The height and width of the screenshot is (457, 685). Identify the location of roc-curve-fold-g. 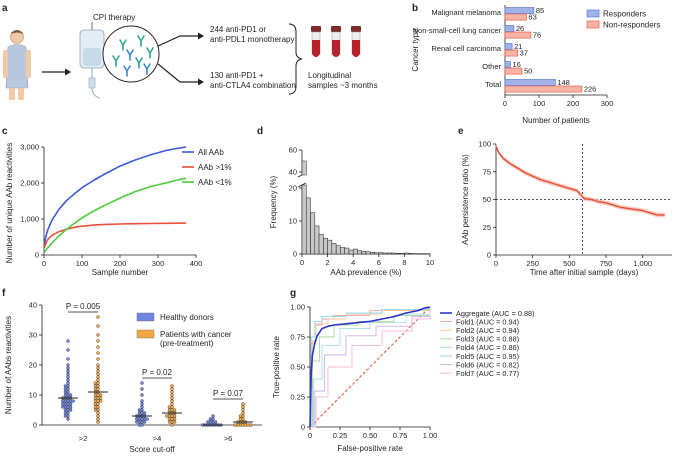
(370, 367).